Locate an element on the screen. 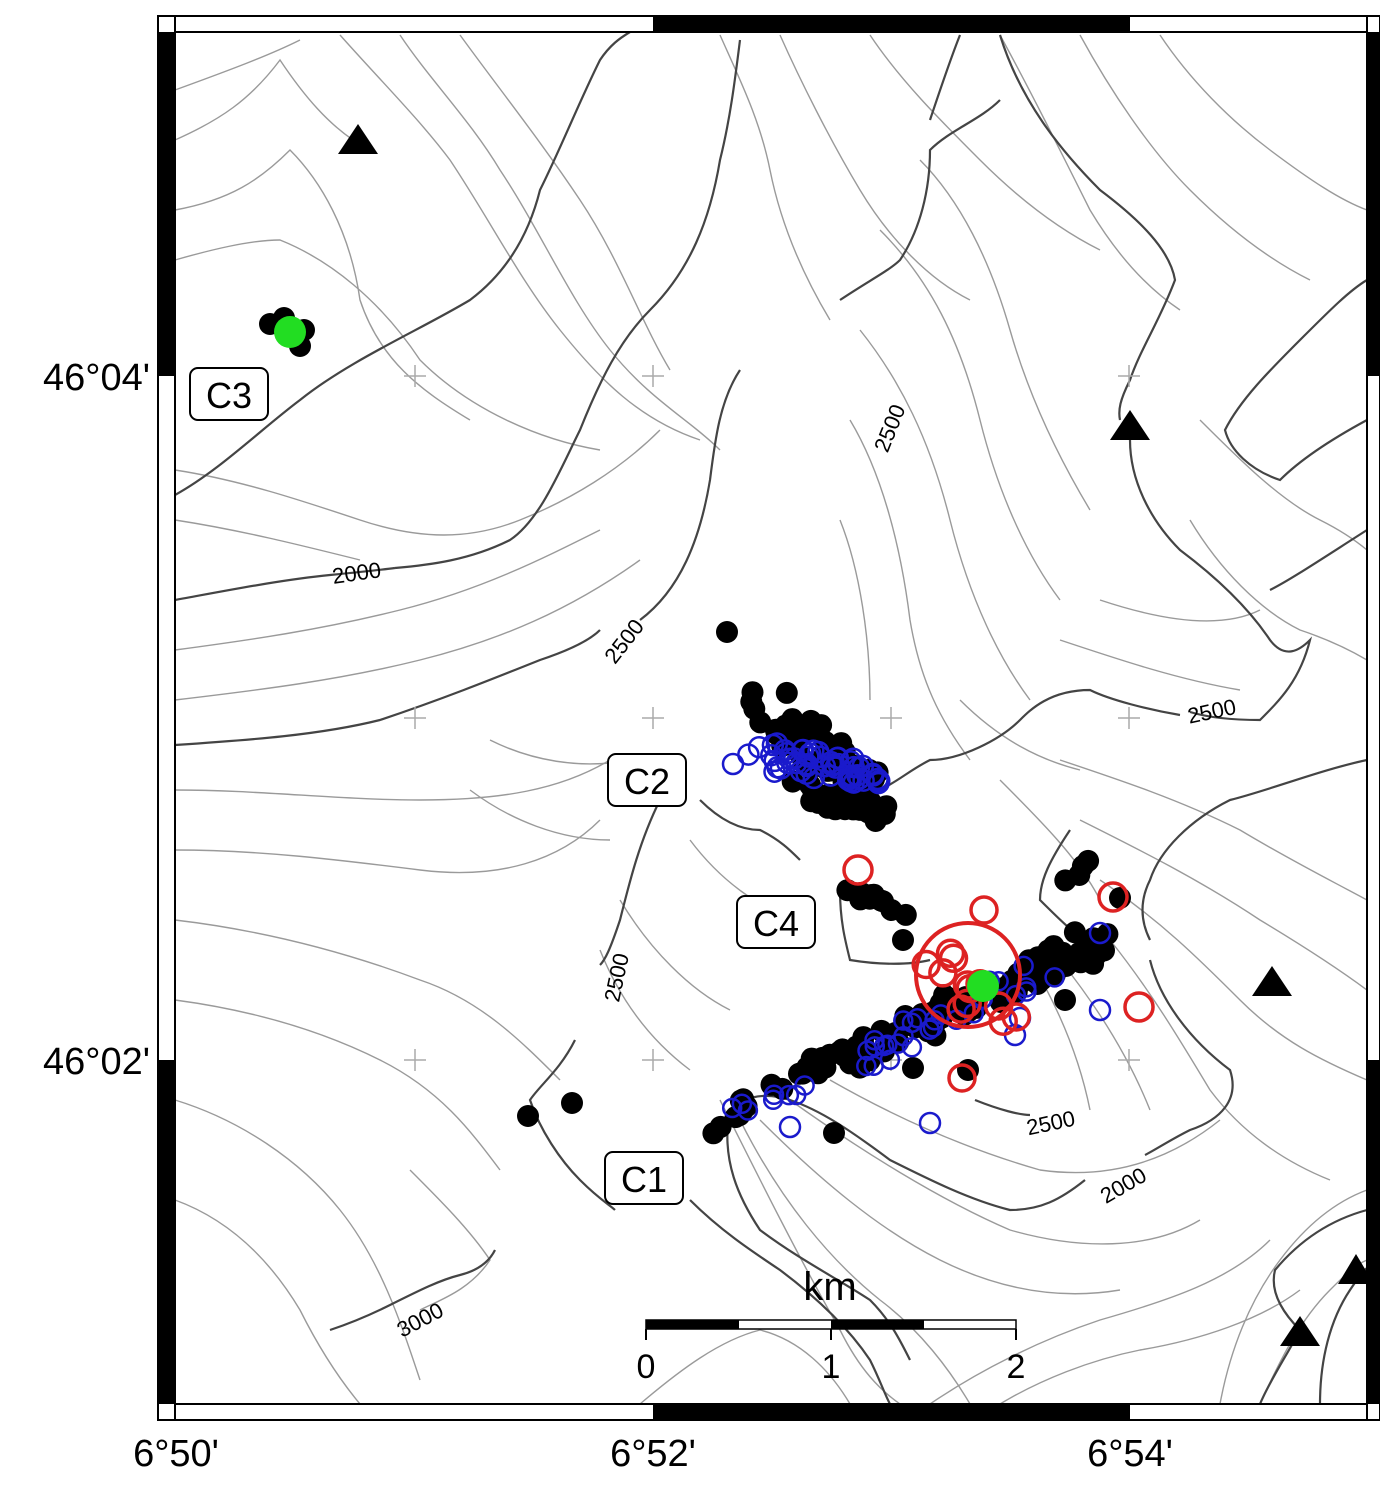 Image resolution: width=1380 pixels, height=1490 pixels. scale-tick-label: 0 is located at coordinates (646, 1367).